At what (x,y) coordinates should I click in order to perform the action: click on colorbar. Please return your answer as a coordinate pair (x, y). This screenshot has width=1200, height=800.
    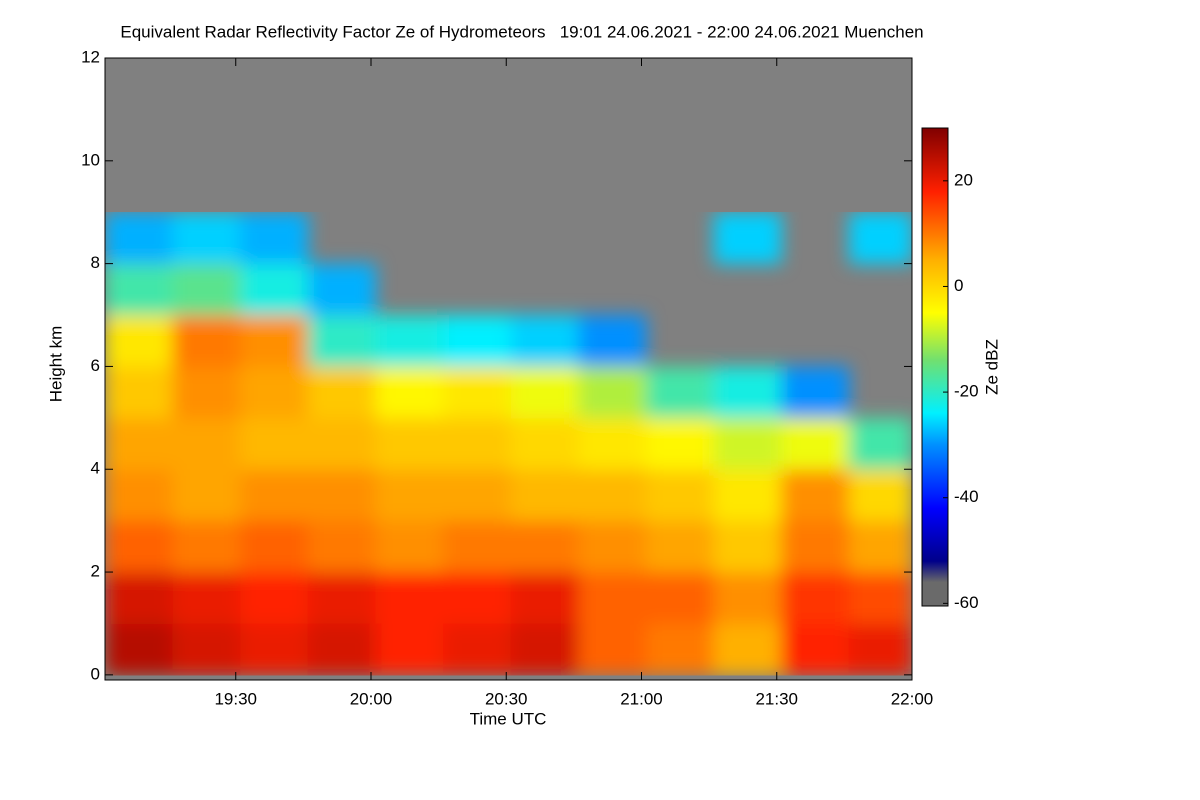
    Looking at the image, I should click on (935, 367).